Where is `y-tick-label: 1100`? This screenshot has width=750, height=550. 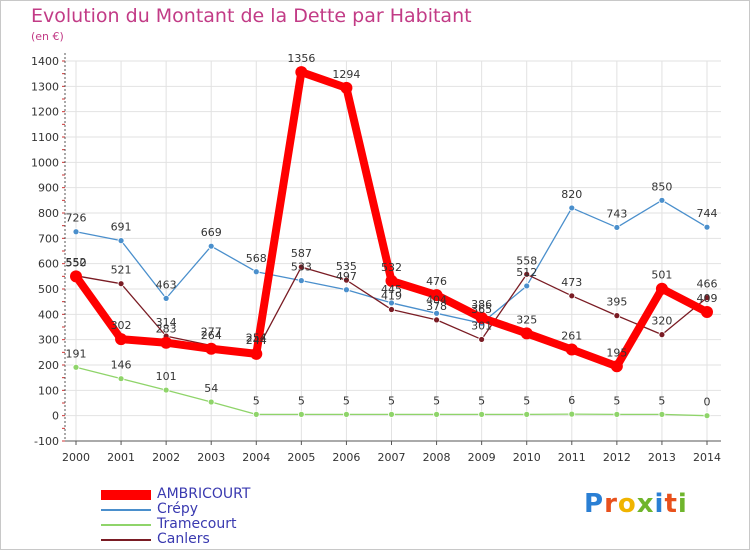
y-tick-label: 1100 is located at coordinates (45, 137).